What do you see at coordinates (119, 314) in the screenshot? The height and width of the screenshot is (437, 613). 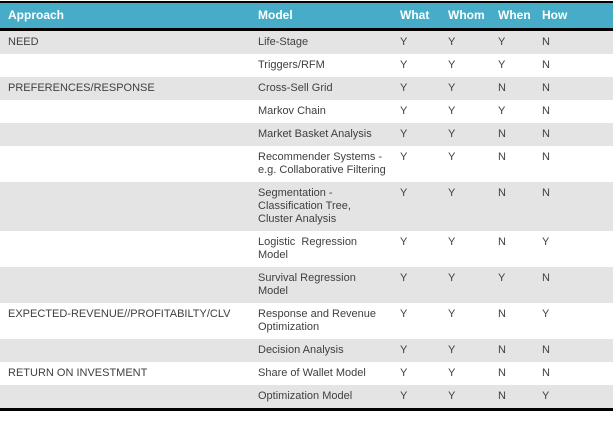 I see `approach-cell: EXPECTED-REVENUE//PROFITABILTY/CLV` at bounding box center [119, 314].